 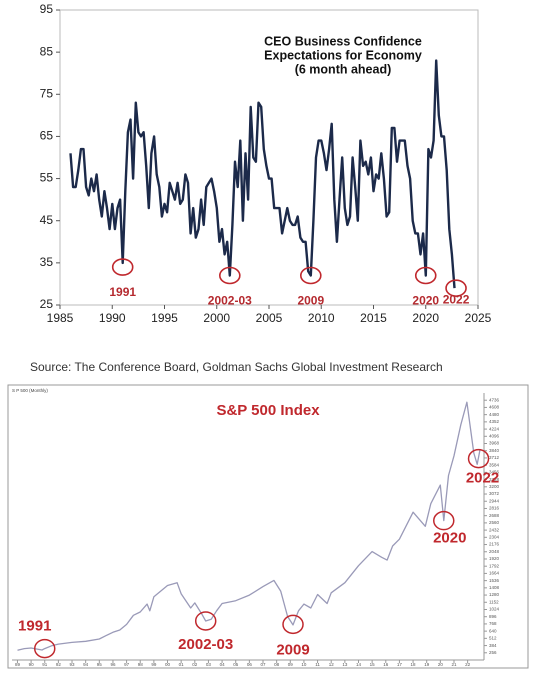 What do you see at coordinates (47, 262) in the screenshot?
I see `y-tick-label: 35` at bounding box center [47, 262].